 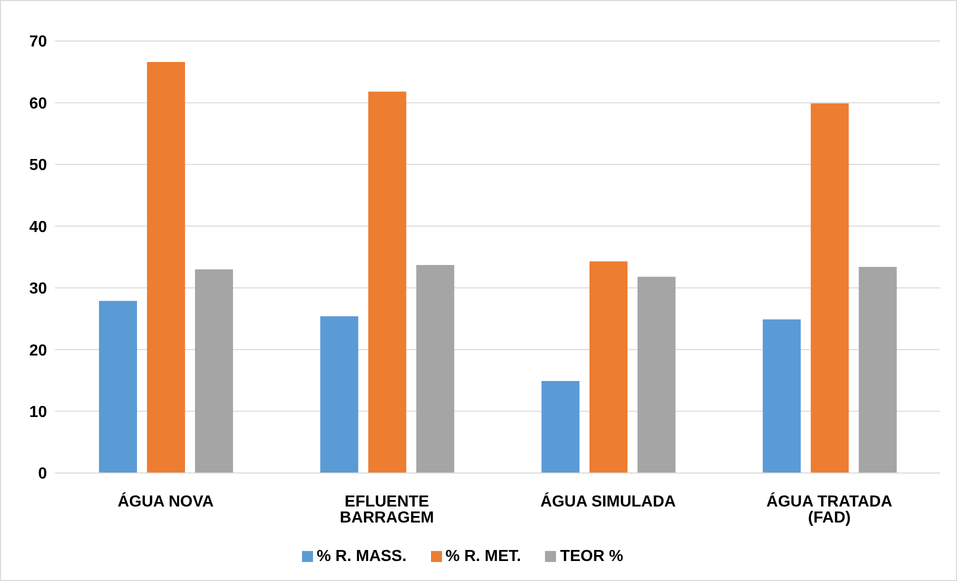 I want to click on x-tick-label: ÁGUA TRATADA (FAD), so click(x=829, y=508).